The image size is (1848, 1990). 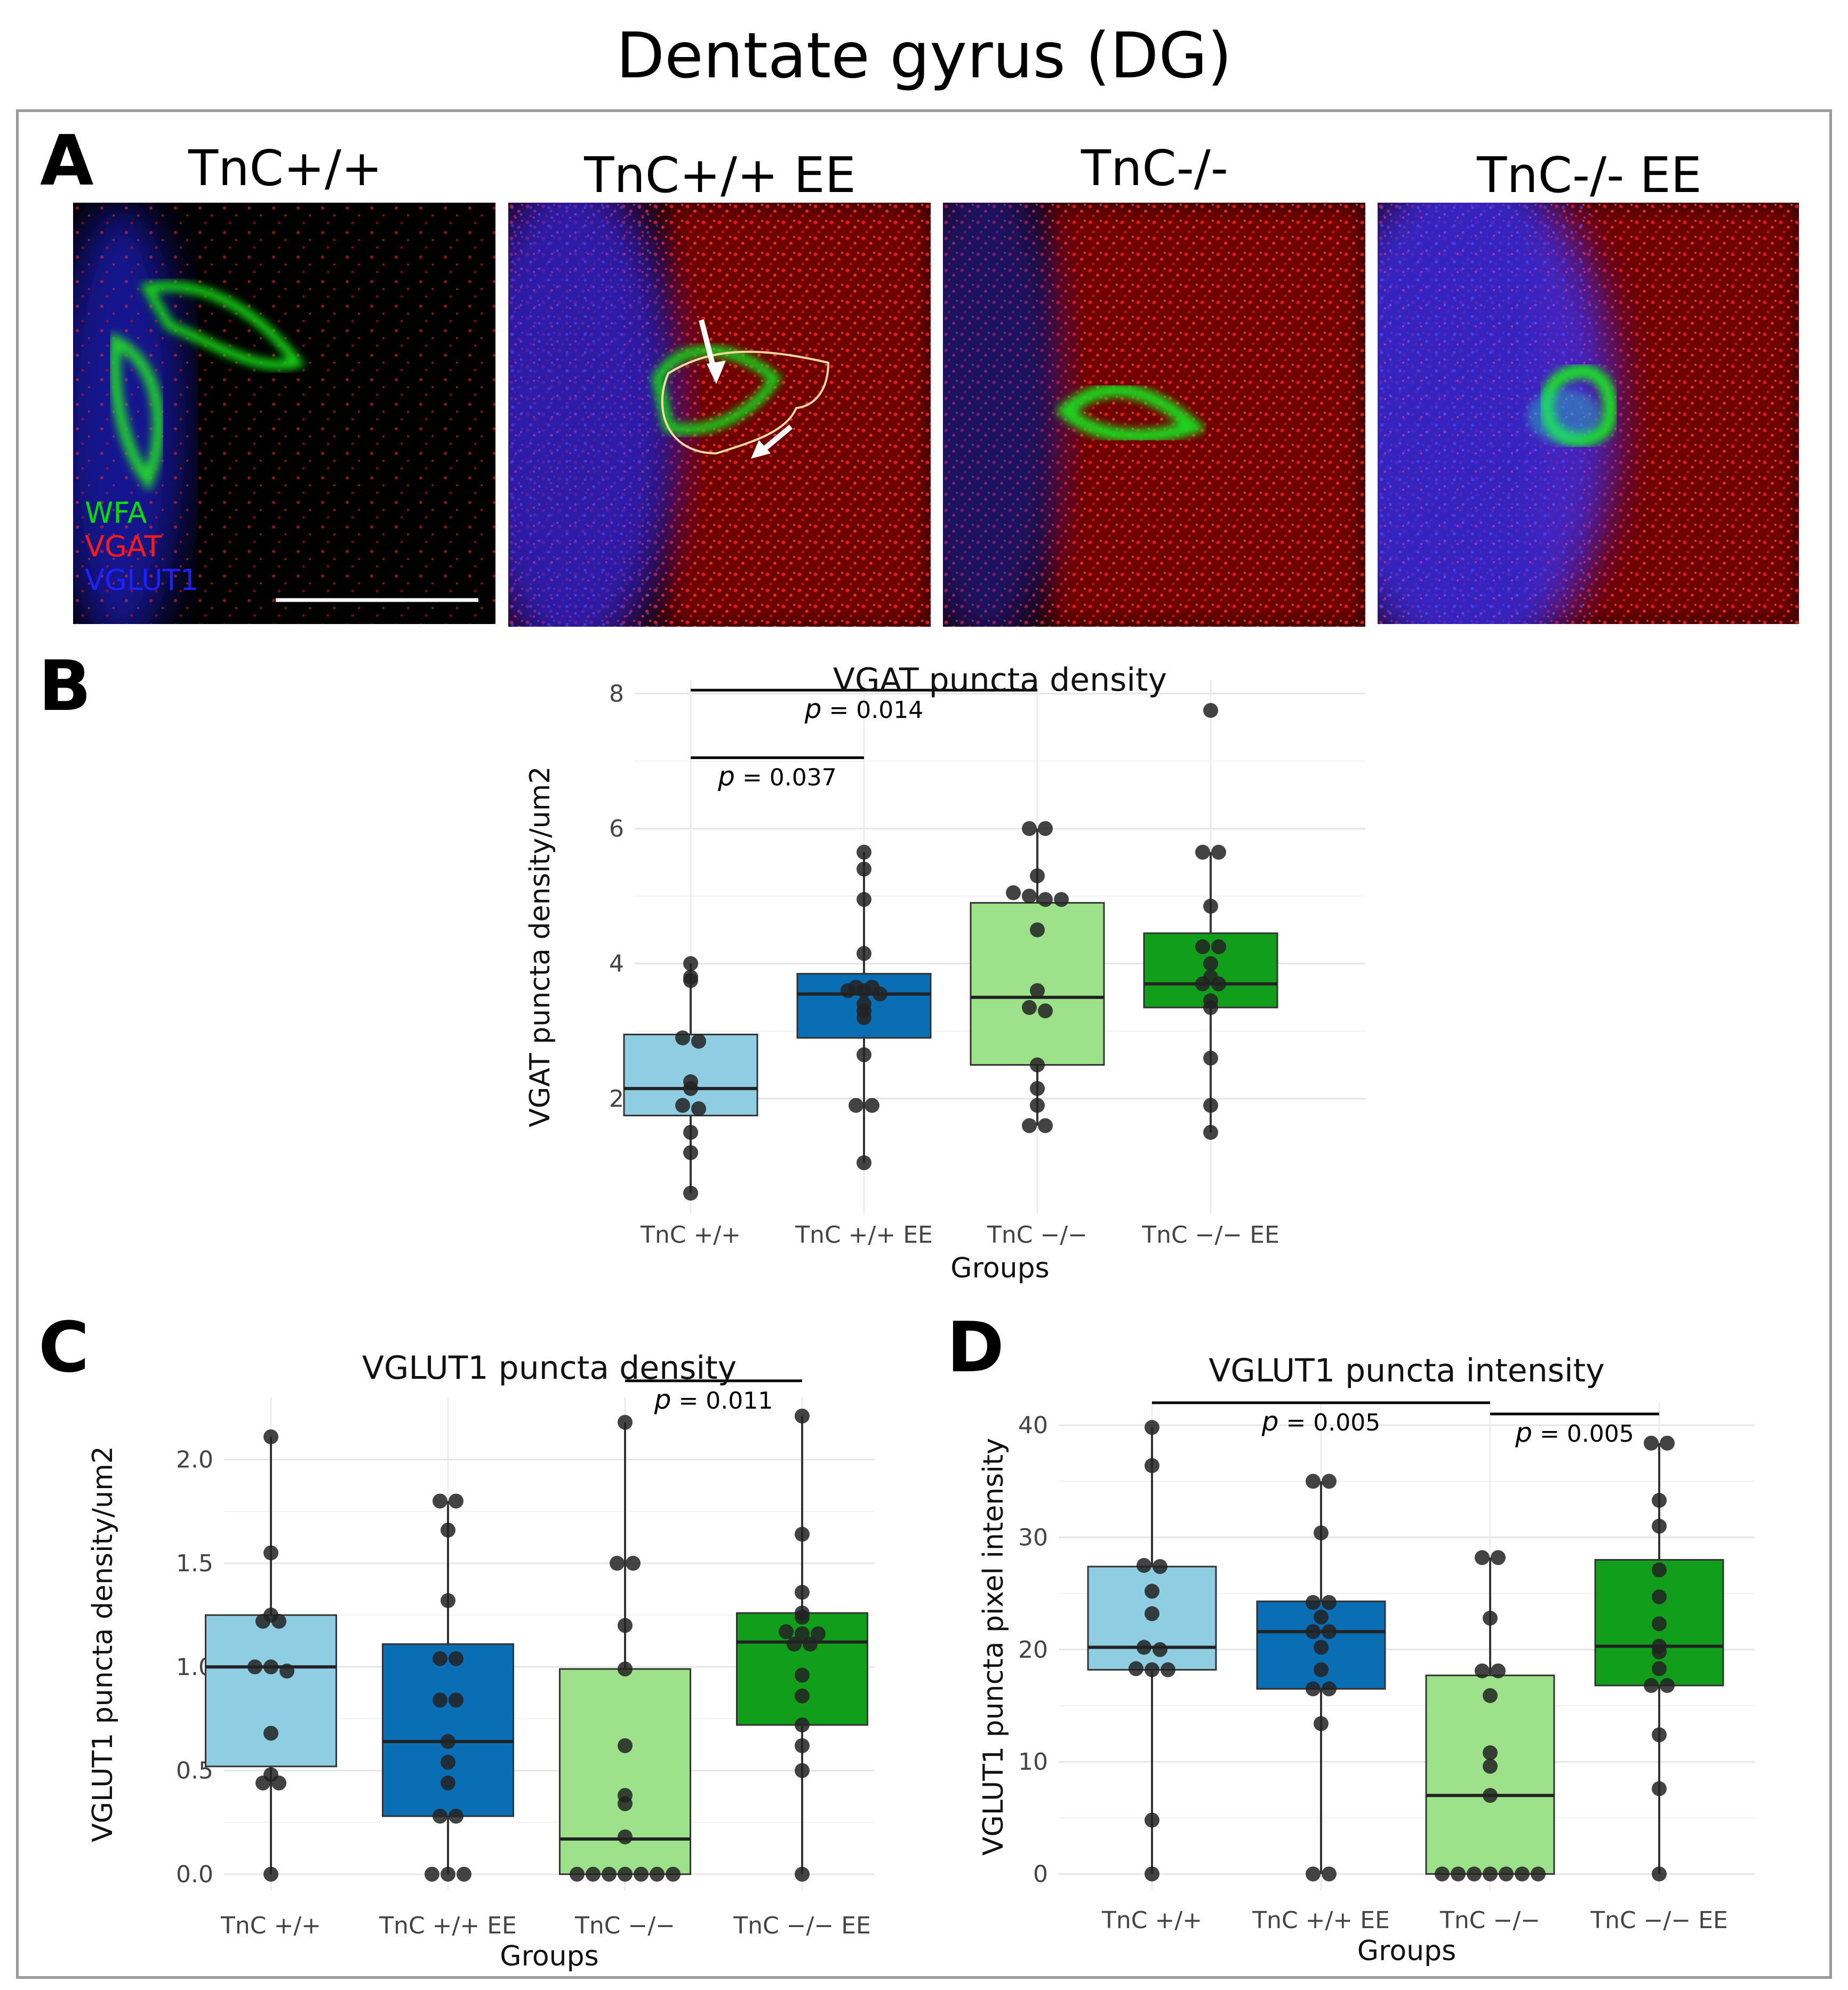 What do you see at coordinates (284, 413) in the screenshot?
I see `micrograph-tnc-wt: WFA VGAT VGLUT1` at bounding box center [284, 413].